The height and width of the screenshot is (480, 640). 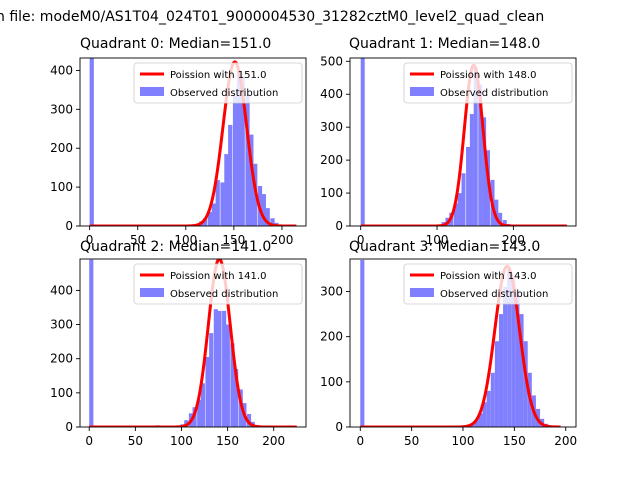 I want to click on legend-model-label: Poission with 143.0, so click(x=488, y=276).